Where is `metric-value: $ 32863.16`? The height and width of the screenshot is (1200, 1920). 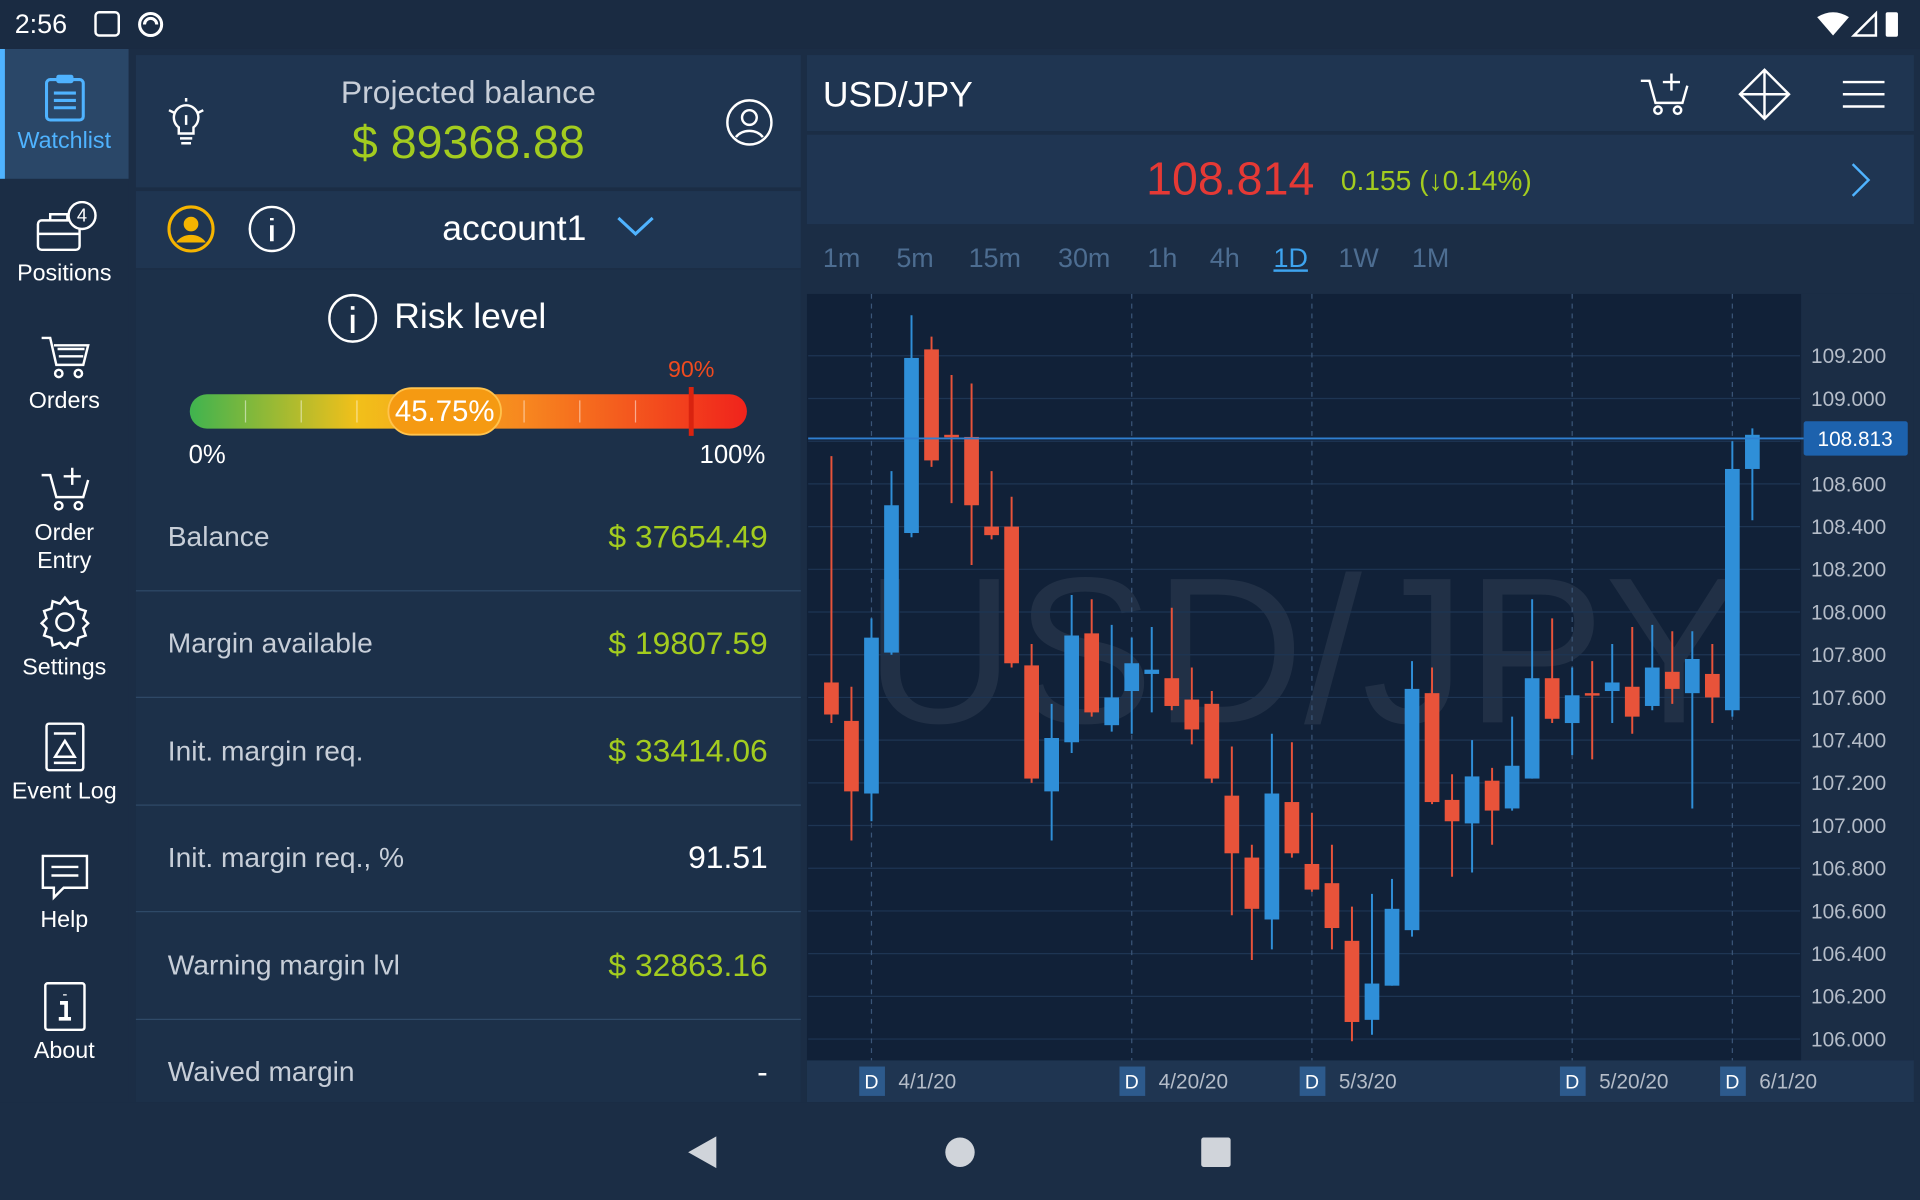
metric-value: $ 32863.16 is located at coordinates (688, 964).